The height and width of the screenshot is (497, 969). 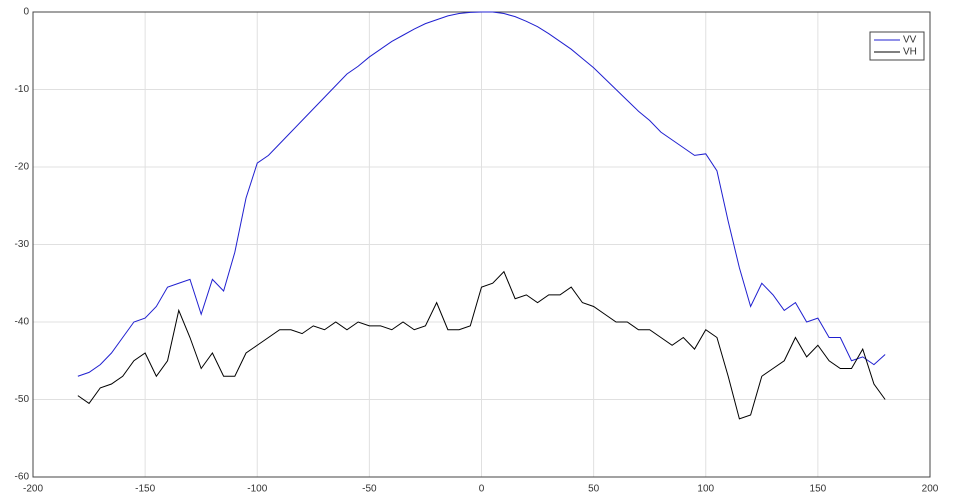 What do you see at coordinates (257, 489) in the screenshot?
I see `x-tick-label: -100` at bounding box center [257, 489].